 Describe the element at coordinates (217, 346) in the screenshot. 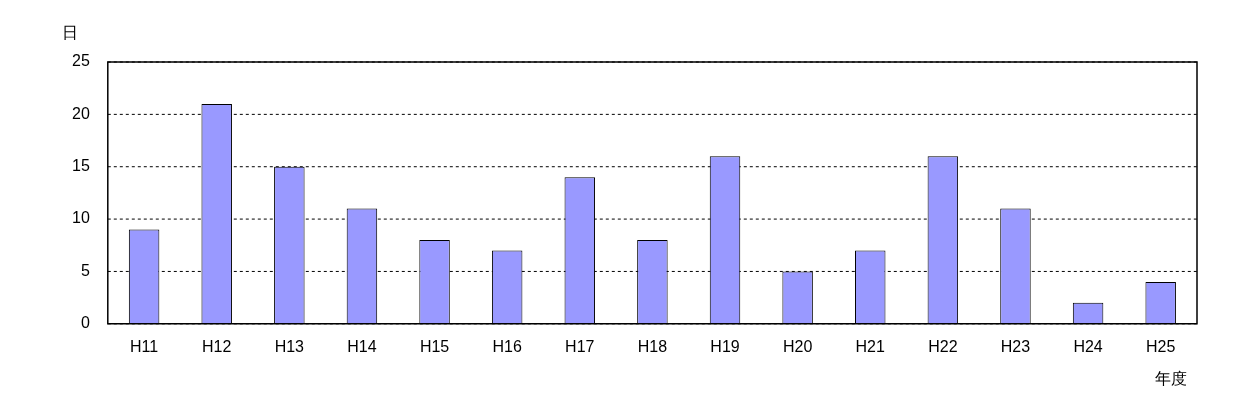

I see `x-tick-label: H12` at that location.